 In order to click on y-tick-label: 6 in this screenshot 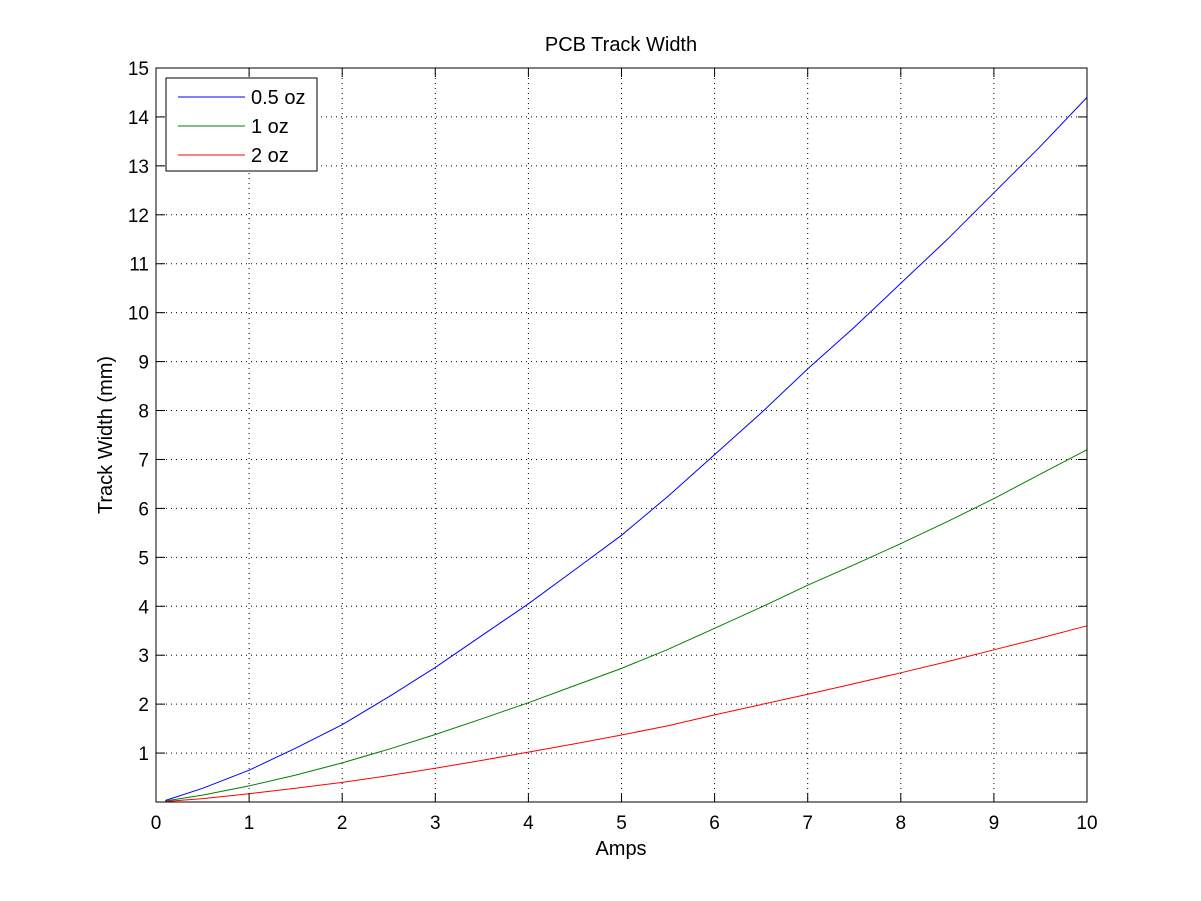, I will do `click(143, 509)`.